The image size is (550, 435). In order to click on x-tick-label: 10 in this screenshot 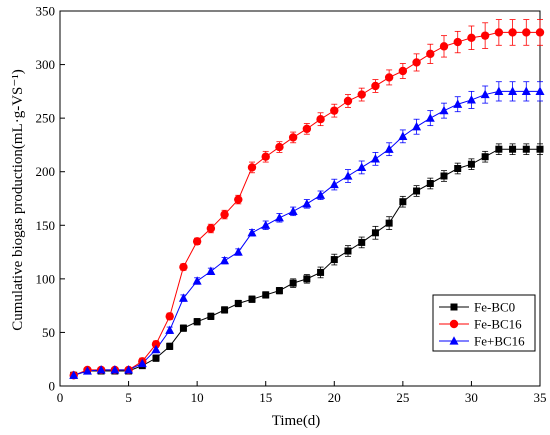, I will do `click(197, 397)`.